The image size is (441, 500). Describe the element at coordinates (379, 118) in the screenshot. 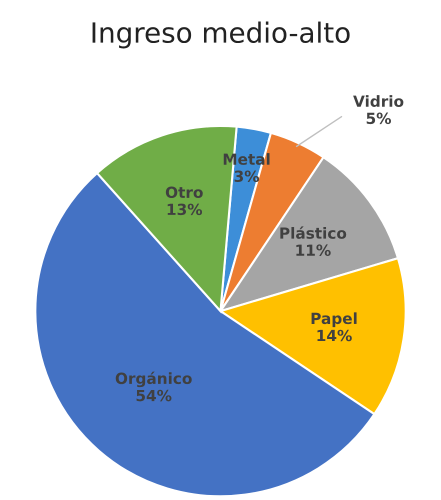

I see `data-label: 5%` at that location.